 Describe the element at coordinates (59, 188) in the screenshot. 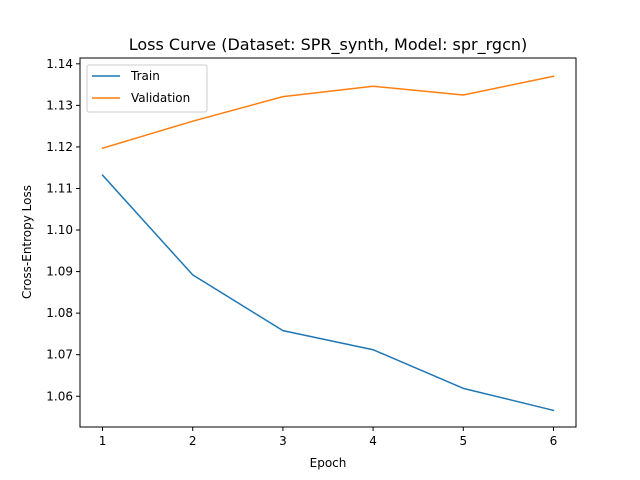

I see `y-tick-label: 1.11` at that location.